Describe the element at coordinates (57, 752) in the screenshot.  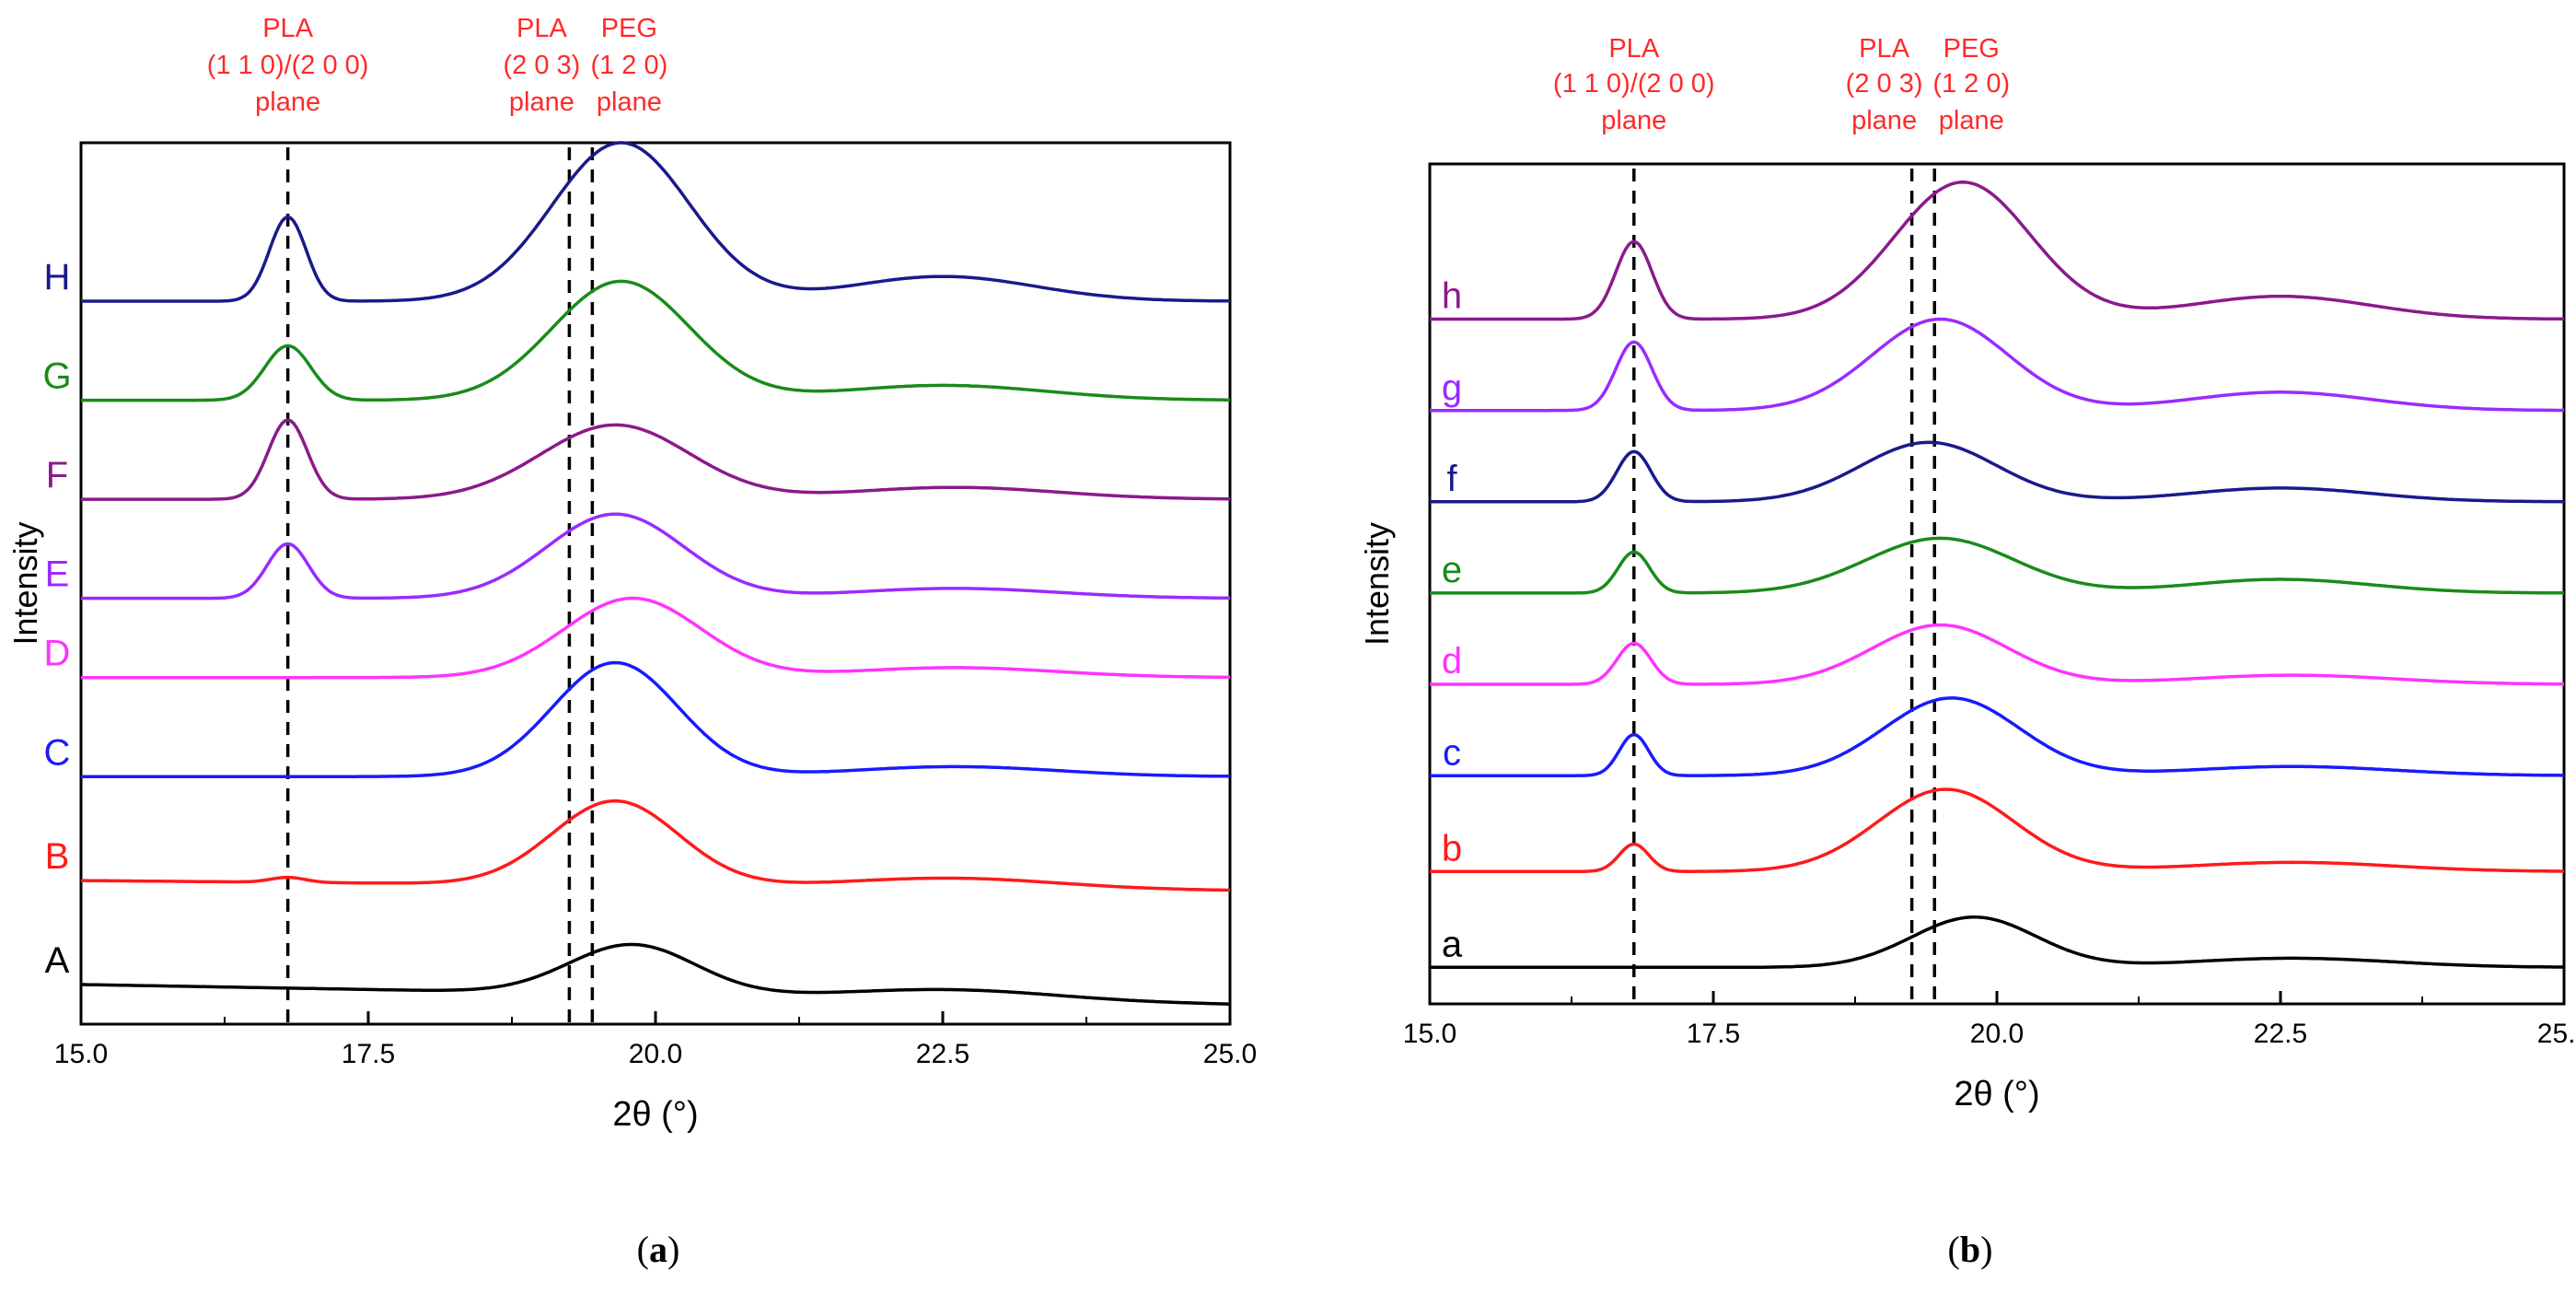
I see `series-label-C: C` at that location.